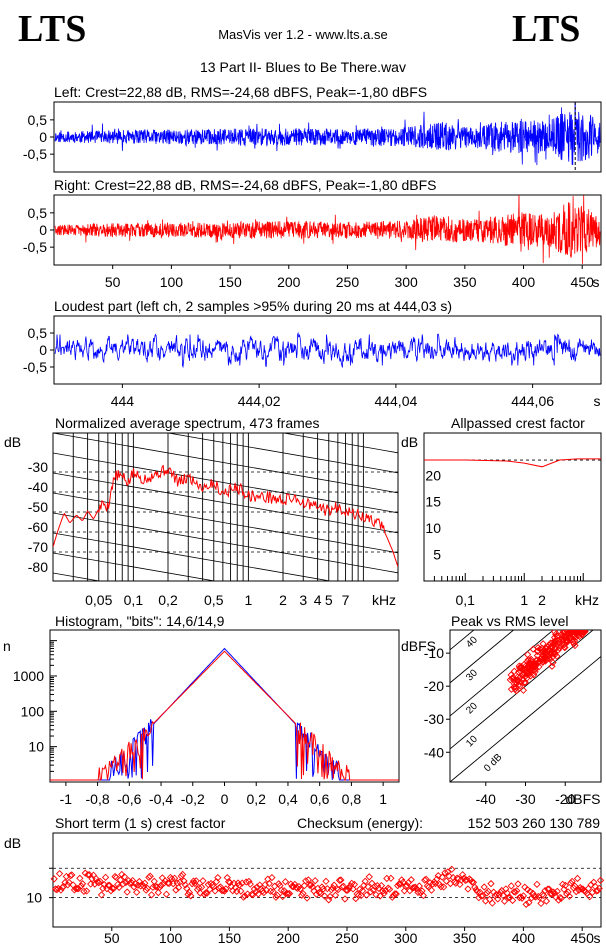 Image resolution: width=606 pixels, height=946 pixels. I want to click on spectrum-title: Normalized average spectrum, 473 frames, so click(187, 423).